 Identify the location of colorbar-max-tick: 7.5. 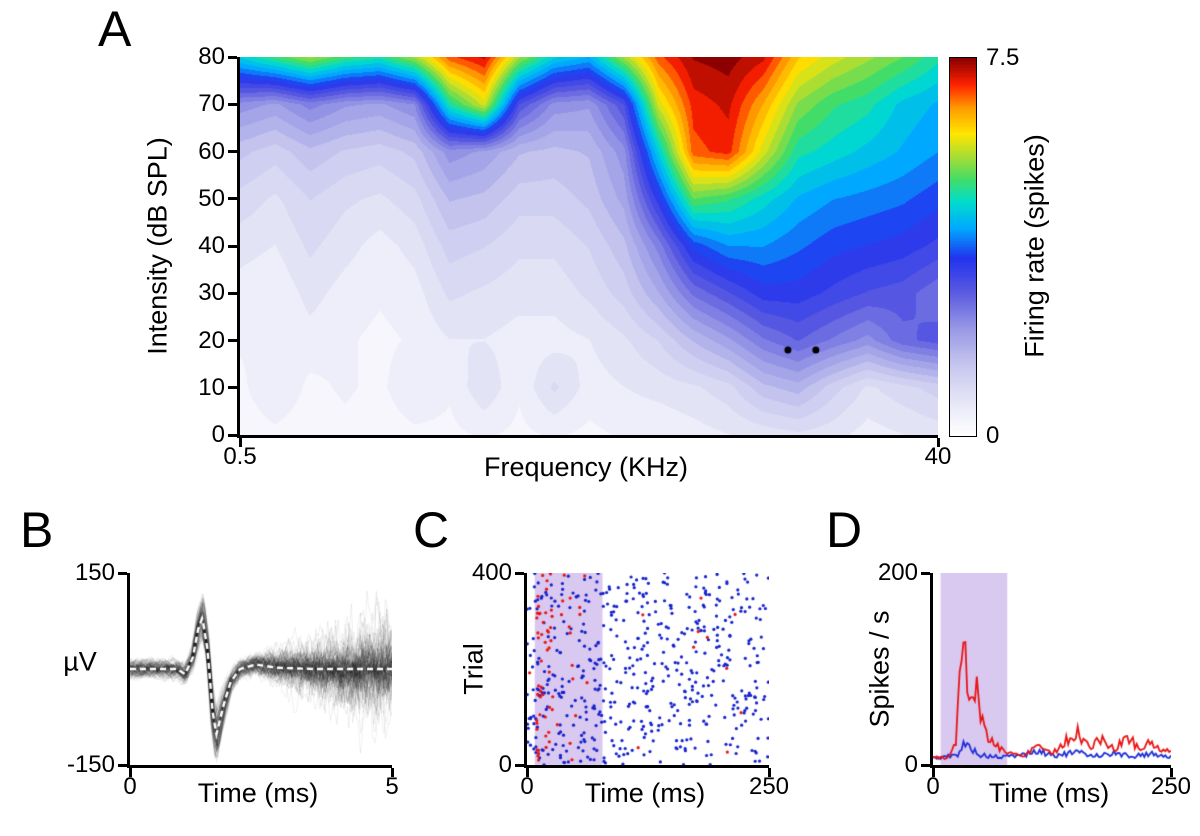
(1003, 57).